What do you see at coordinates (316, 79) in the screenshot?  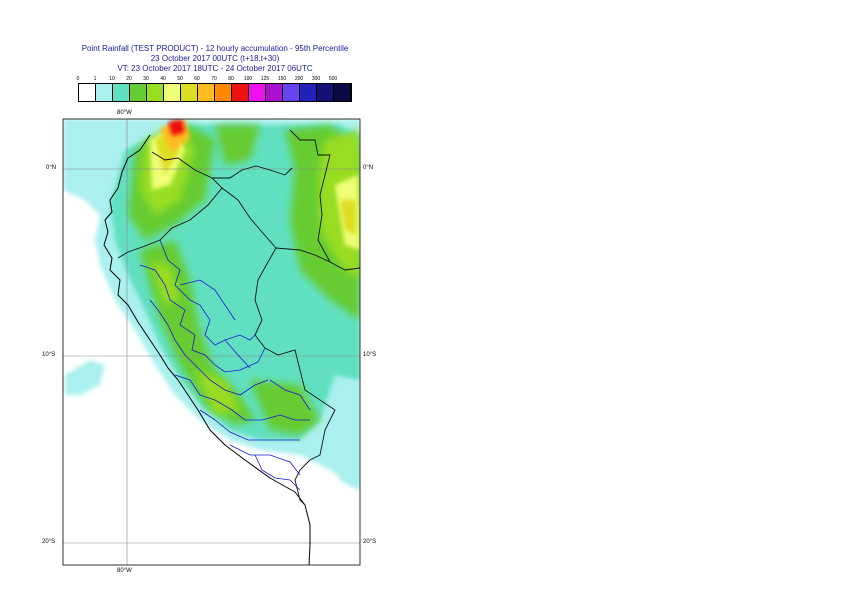 I see `legend-threshold-label: 300` at bounding box center [316, 79].